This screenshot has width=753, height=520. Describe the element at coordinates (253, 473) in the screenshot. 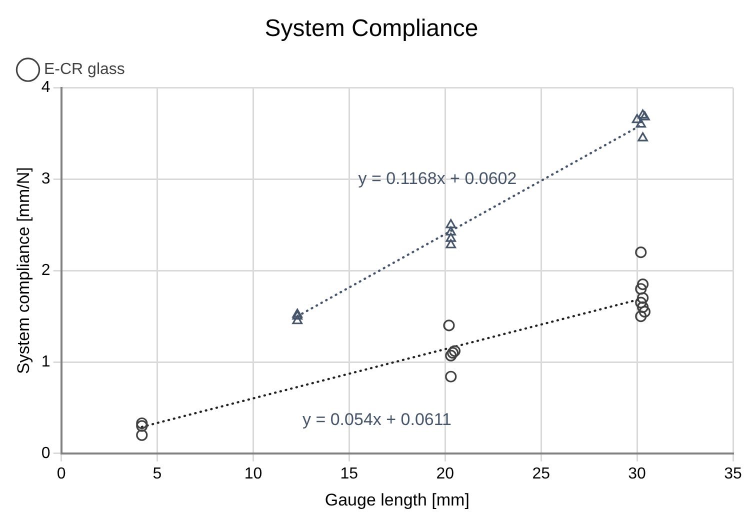

I see `x-tick-label: 10` at that location.